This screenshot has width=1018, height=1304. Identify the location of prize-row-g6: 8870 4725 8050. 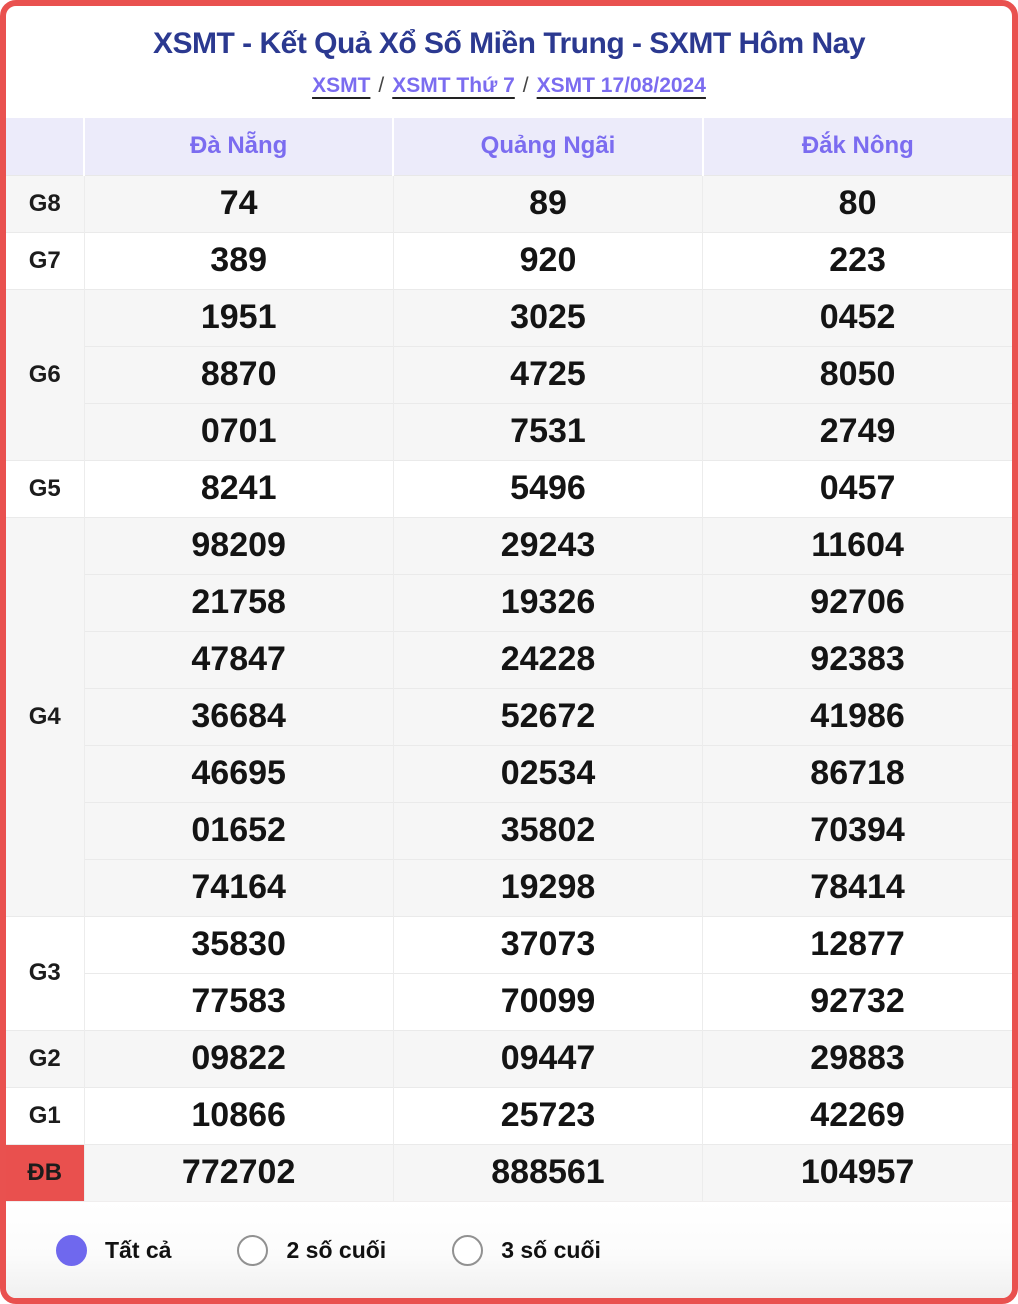
(509, 374).